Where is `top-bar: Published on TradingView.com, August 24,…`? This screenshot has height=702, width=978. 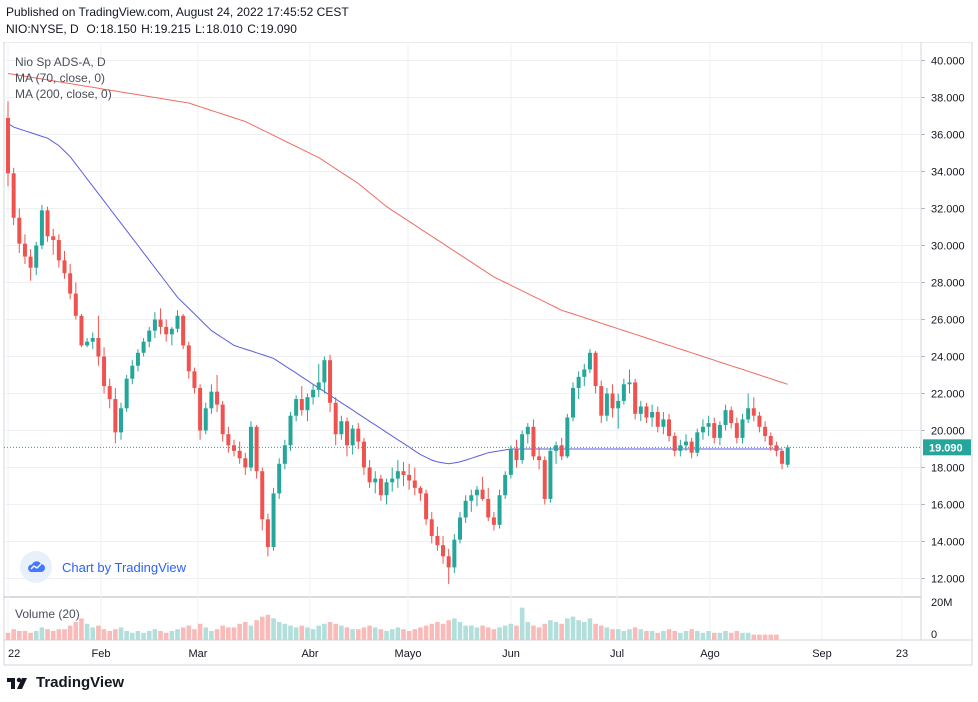
top-bar: Published on TradingView.com, August 24,… is located at coordinates (489, 20).